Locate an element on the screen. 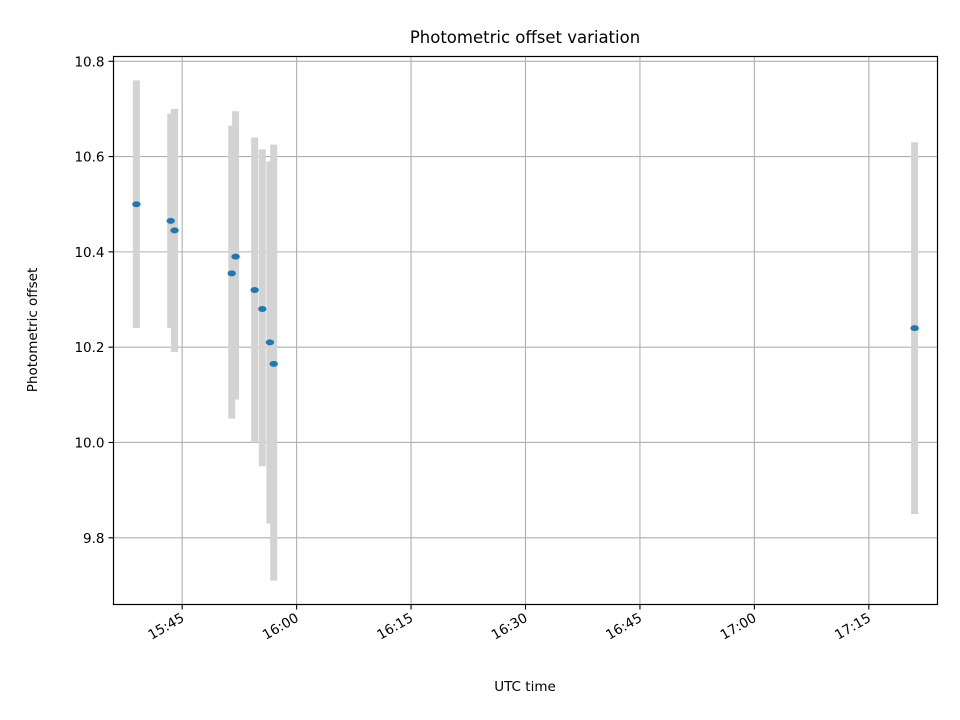  x-tick-label: 16:00 is located at coordinates (281, 626).